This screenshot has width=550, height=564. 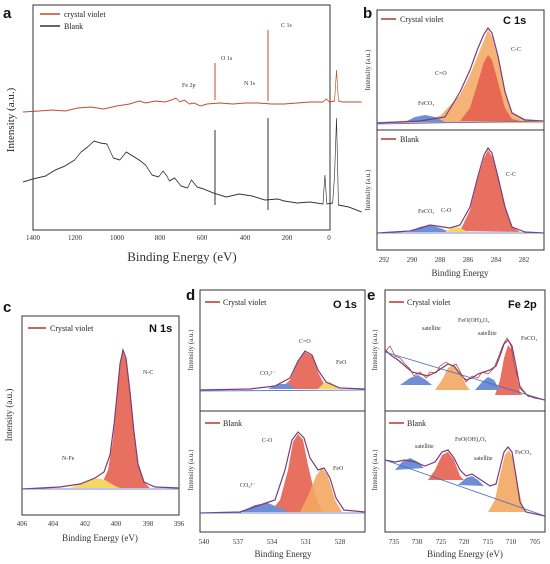 What do you see at coordinates (306, 542) in the screenshot?
I see `tick-d-531: 531` at bounding box center [306, 542].